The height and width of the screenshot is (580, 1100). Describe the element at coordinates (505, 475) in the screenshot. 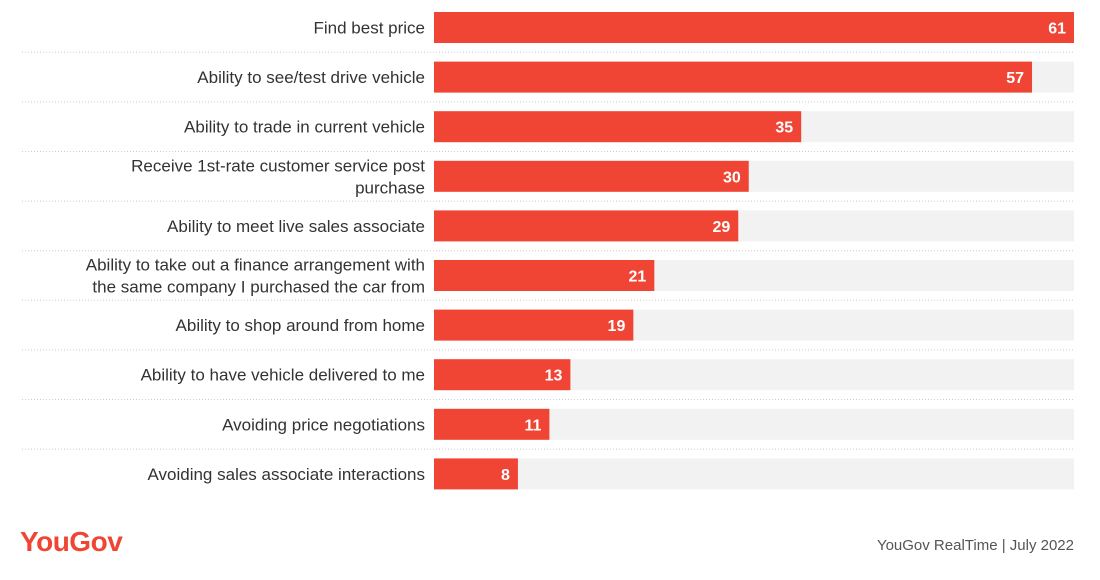

I see `value-label: 8` at that location.